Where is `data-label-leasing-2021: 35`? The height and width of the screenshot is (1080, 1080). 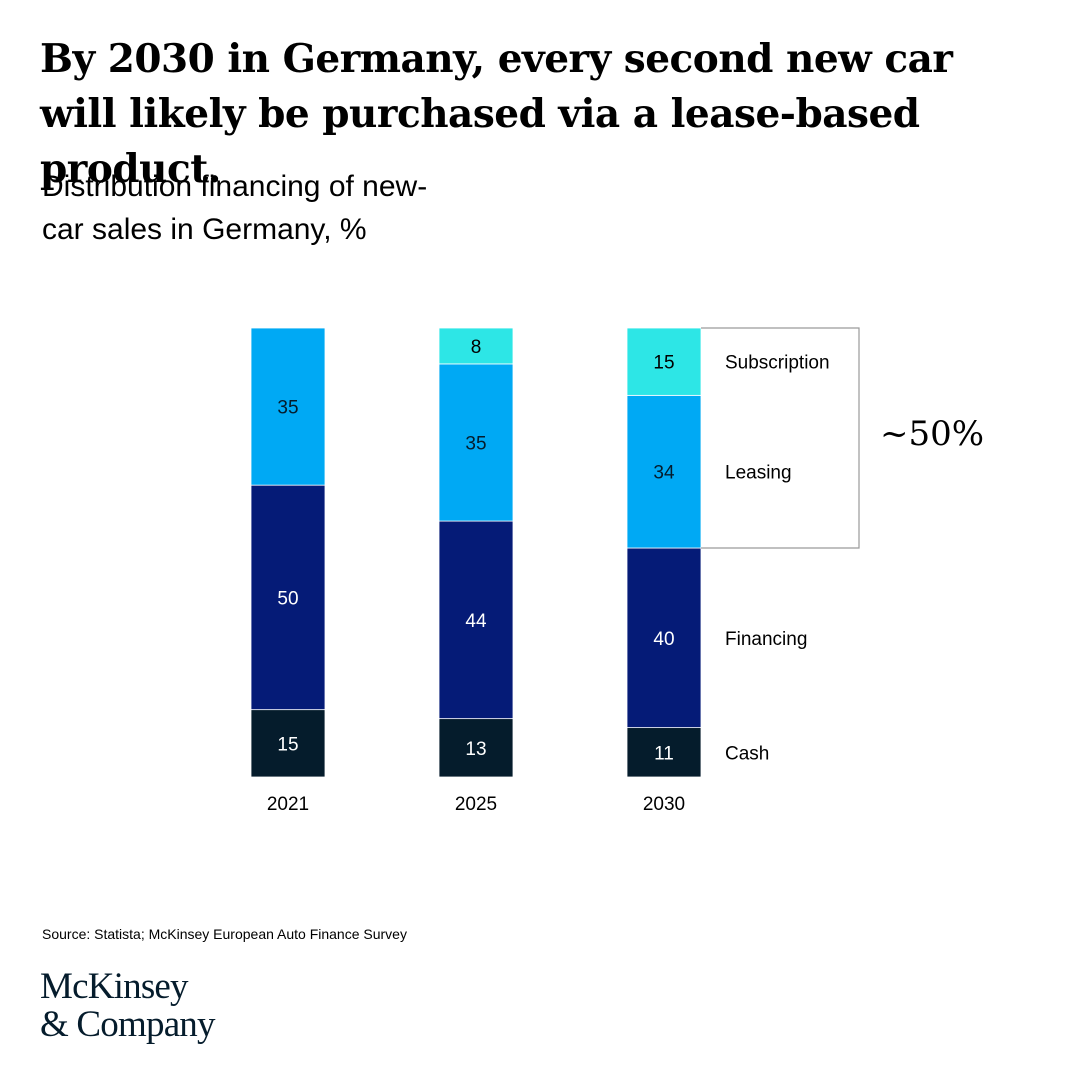 data-label-leasing-2021: 35 is located at coordinates (287, 408).